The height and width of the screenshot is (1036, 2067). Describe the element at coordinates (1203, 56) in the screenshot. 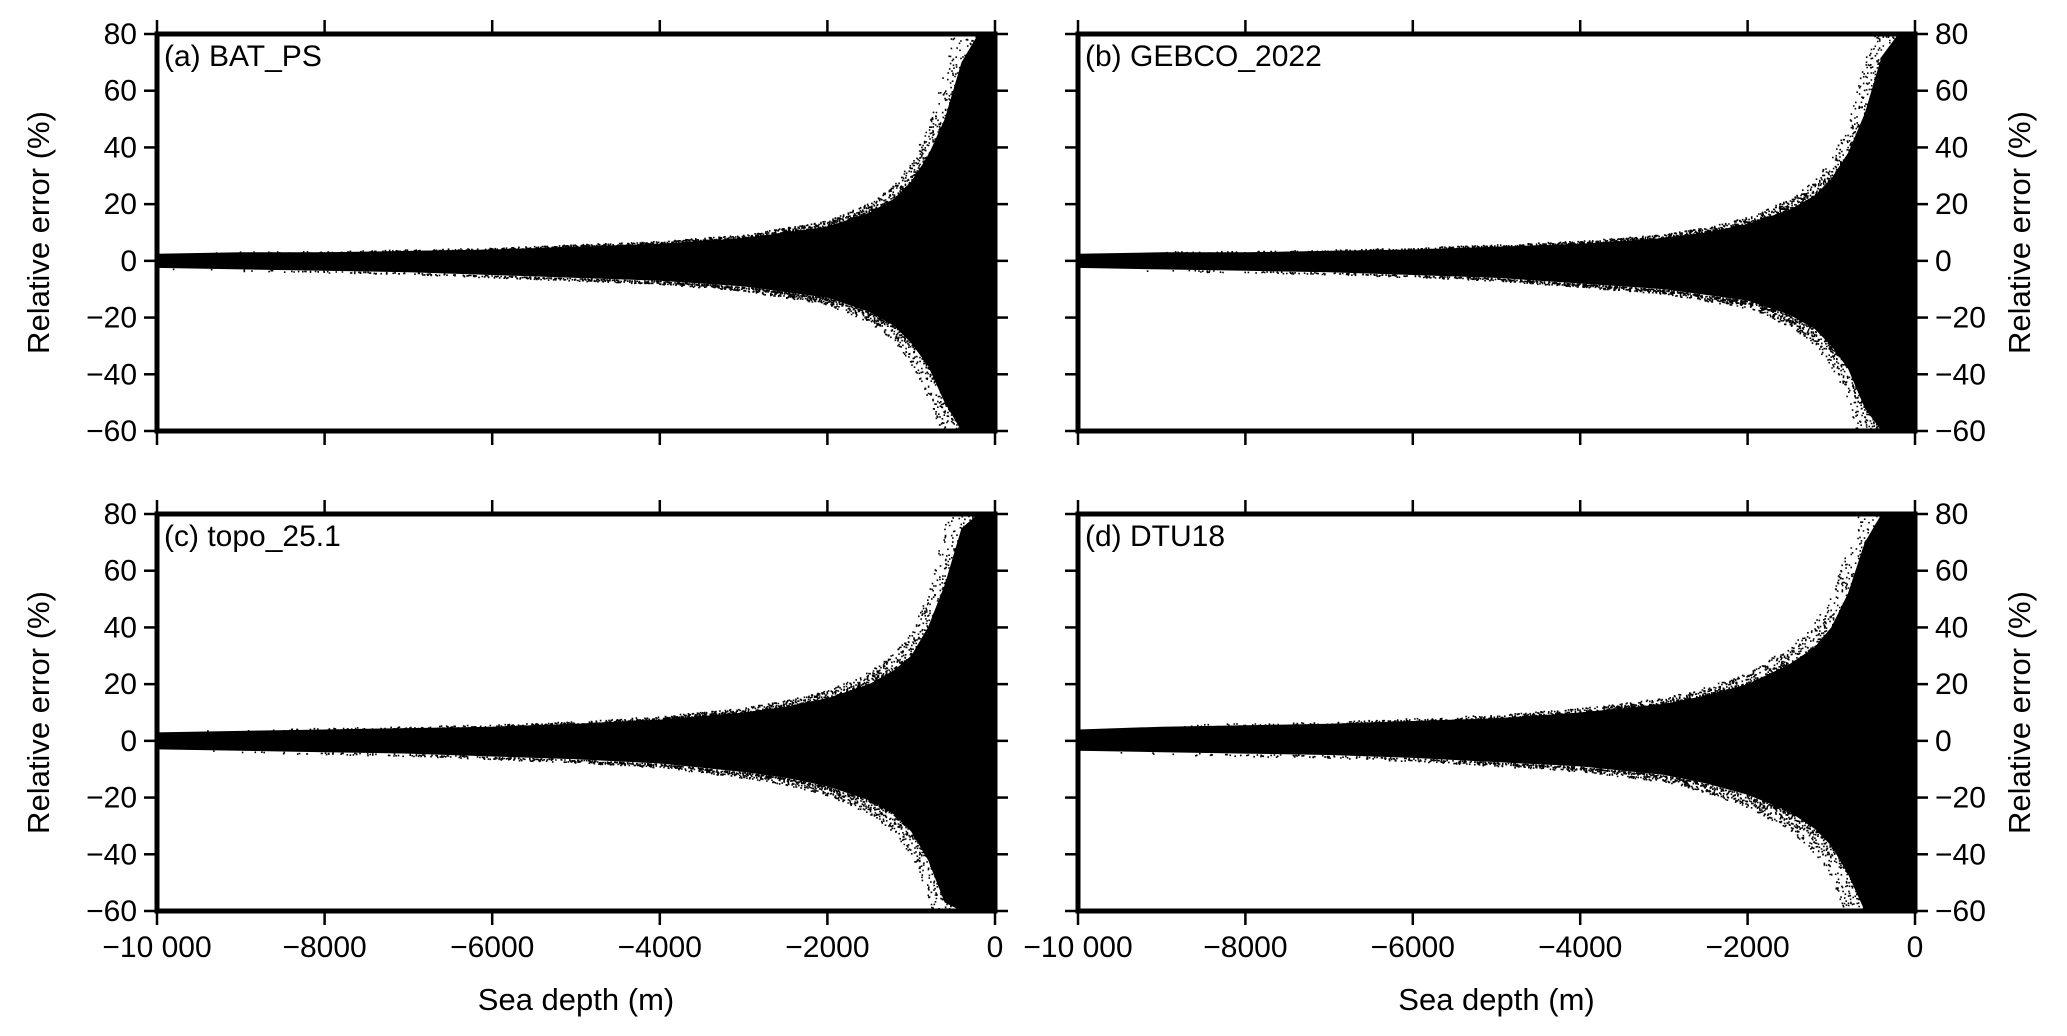

I see `panel-label: (b) GEBCO_2022` at that location.